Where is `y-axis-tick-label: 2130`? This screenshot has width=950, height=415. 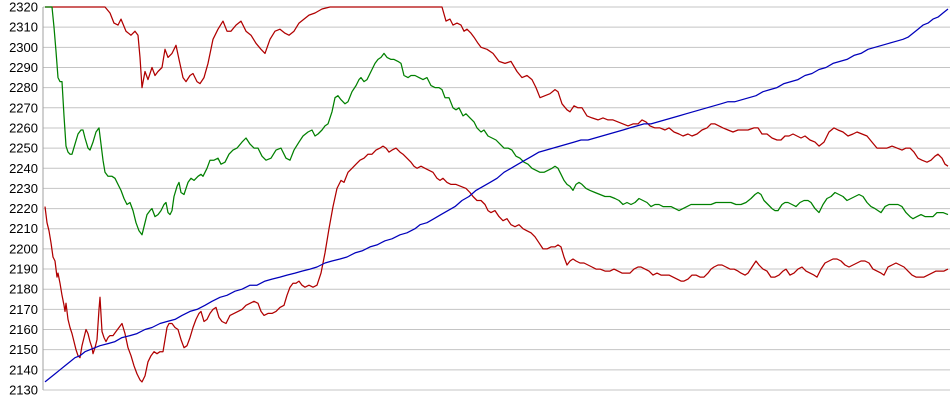 y-axis-tick-label: 2130 is located at coordinates (23, 390).